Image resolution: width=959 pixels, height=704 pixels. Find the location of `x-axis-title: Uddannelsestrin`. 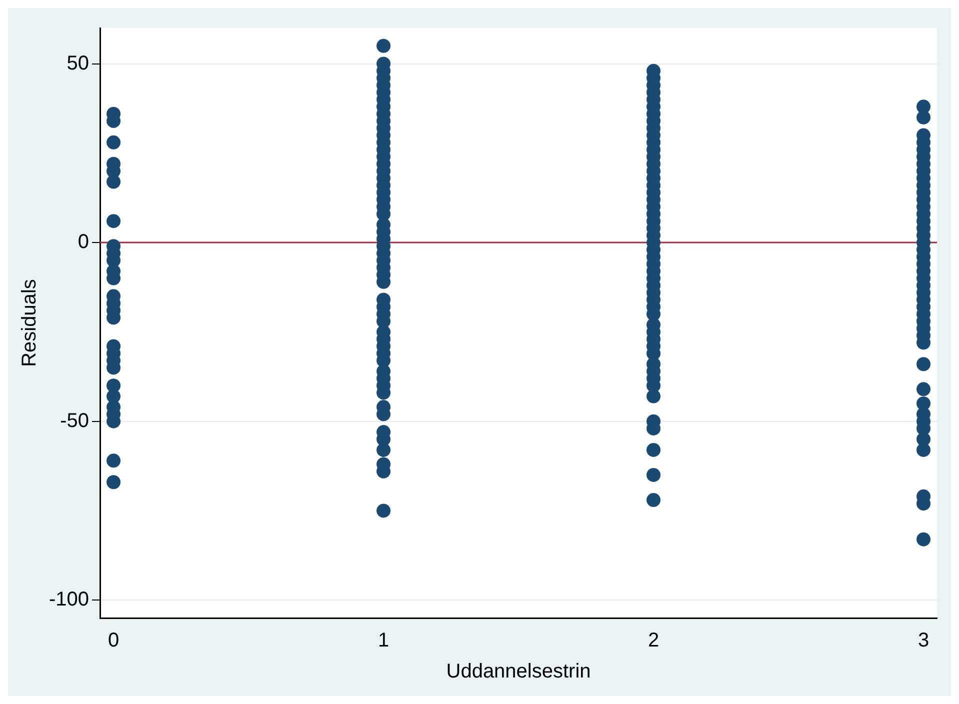

x-axis-title: Uddannelsestrin is located at coordinates (518, 671).